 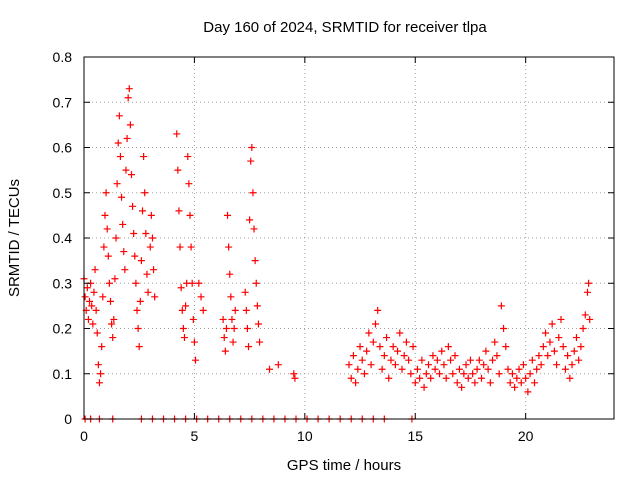 I want to click on x-tick-label: 20, so click(x=526, y=436).